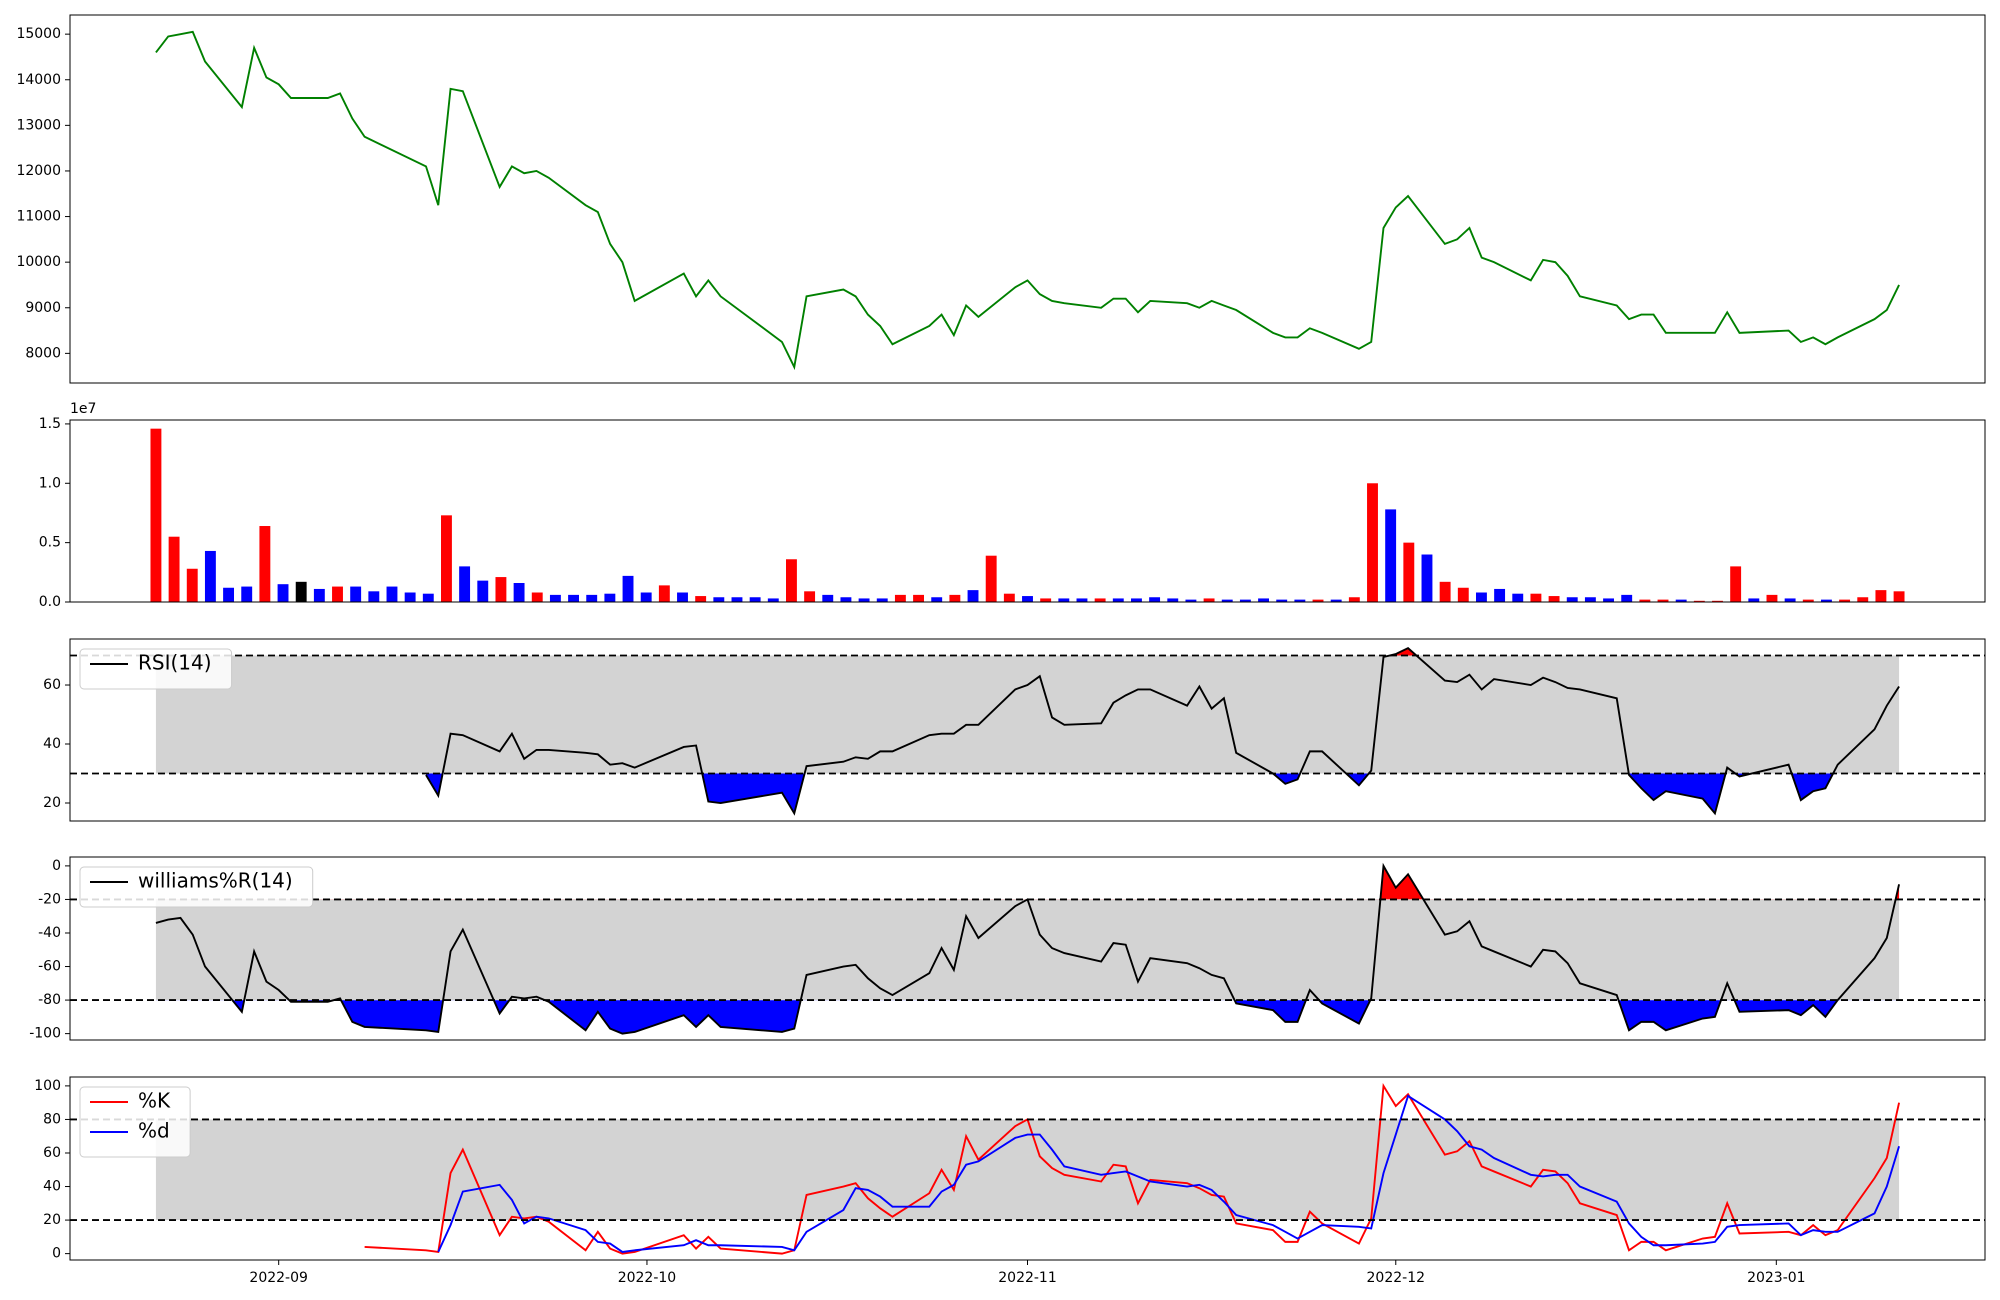 The height and width of the screenshot is (1300, 2000). I want to click on panel: 20 40 60 RSI(14), so click(1014, 730).